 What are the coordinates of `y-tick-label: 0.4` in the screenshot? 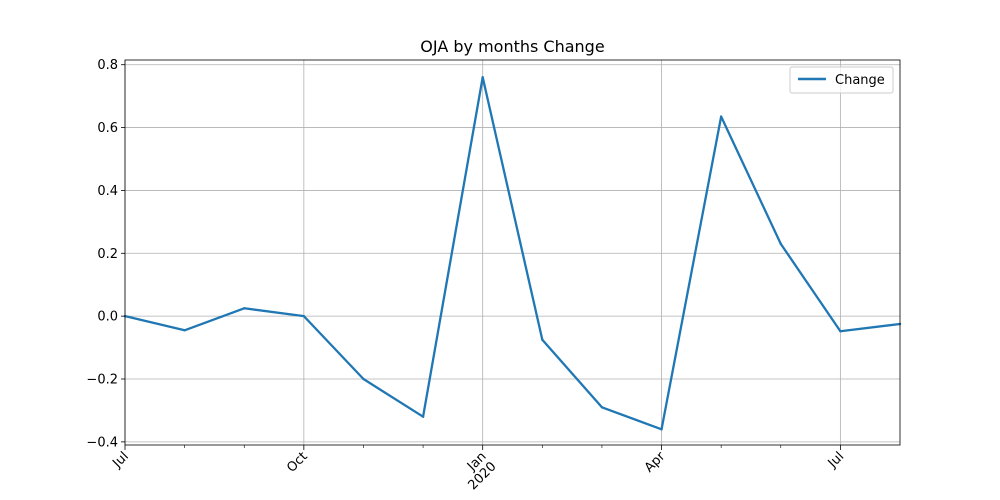 It's located at (107, 191).